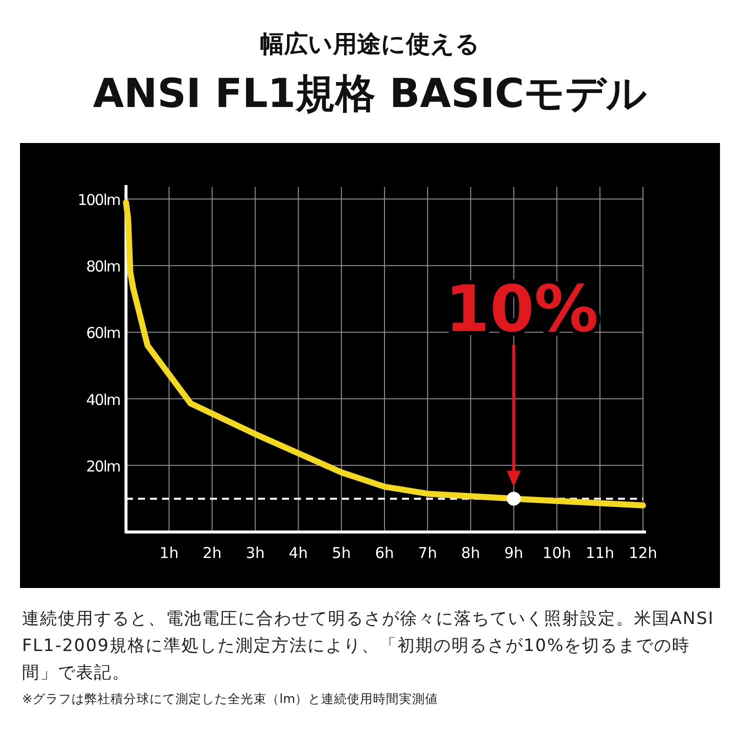 This screenshot has height=740, width=740. Describe the element at coordinates (428, 553) in the screenshot. I see `x-tick-label: 7h` at that location.